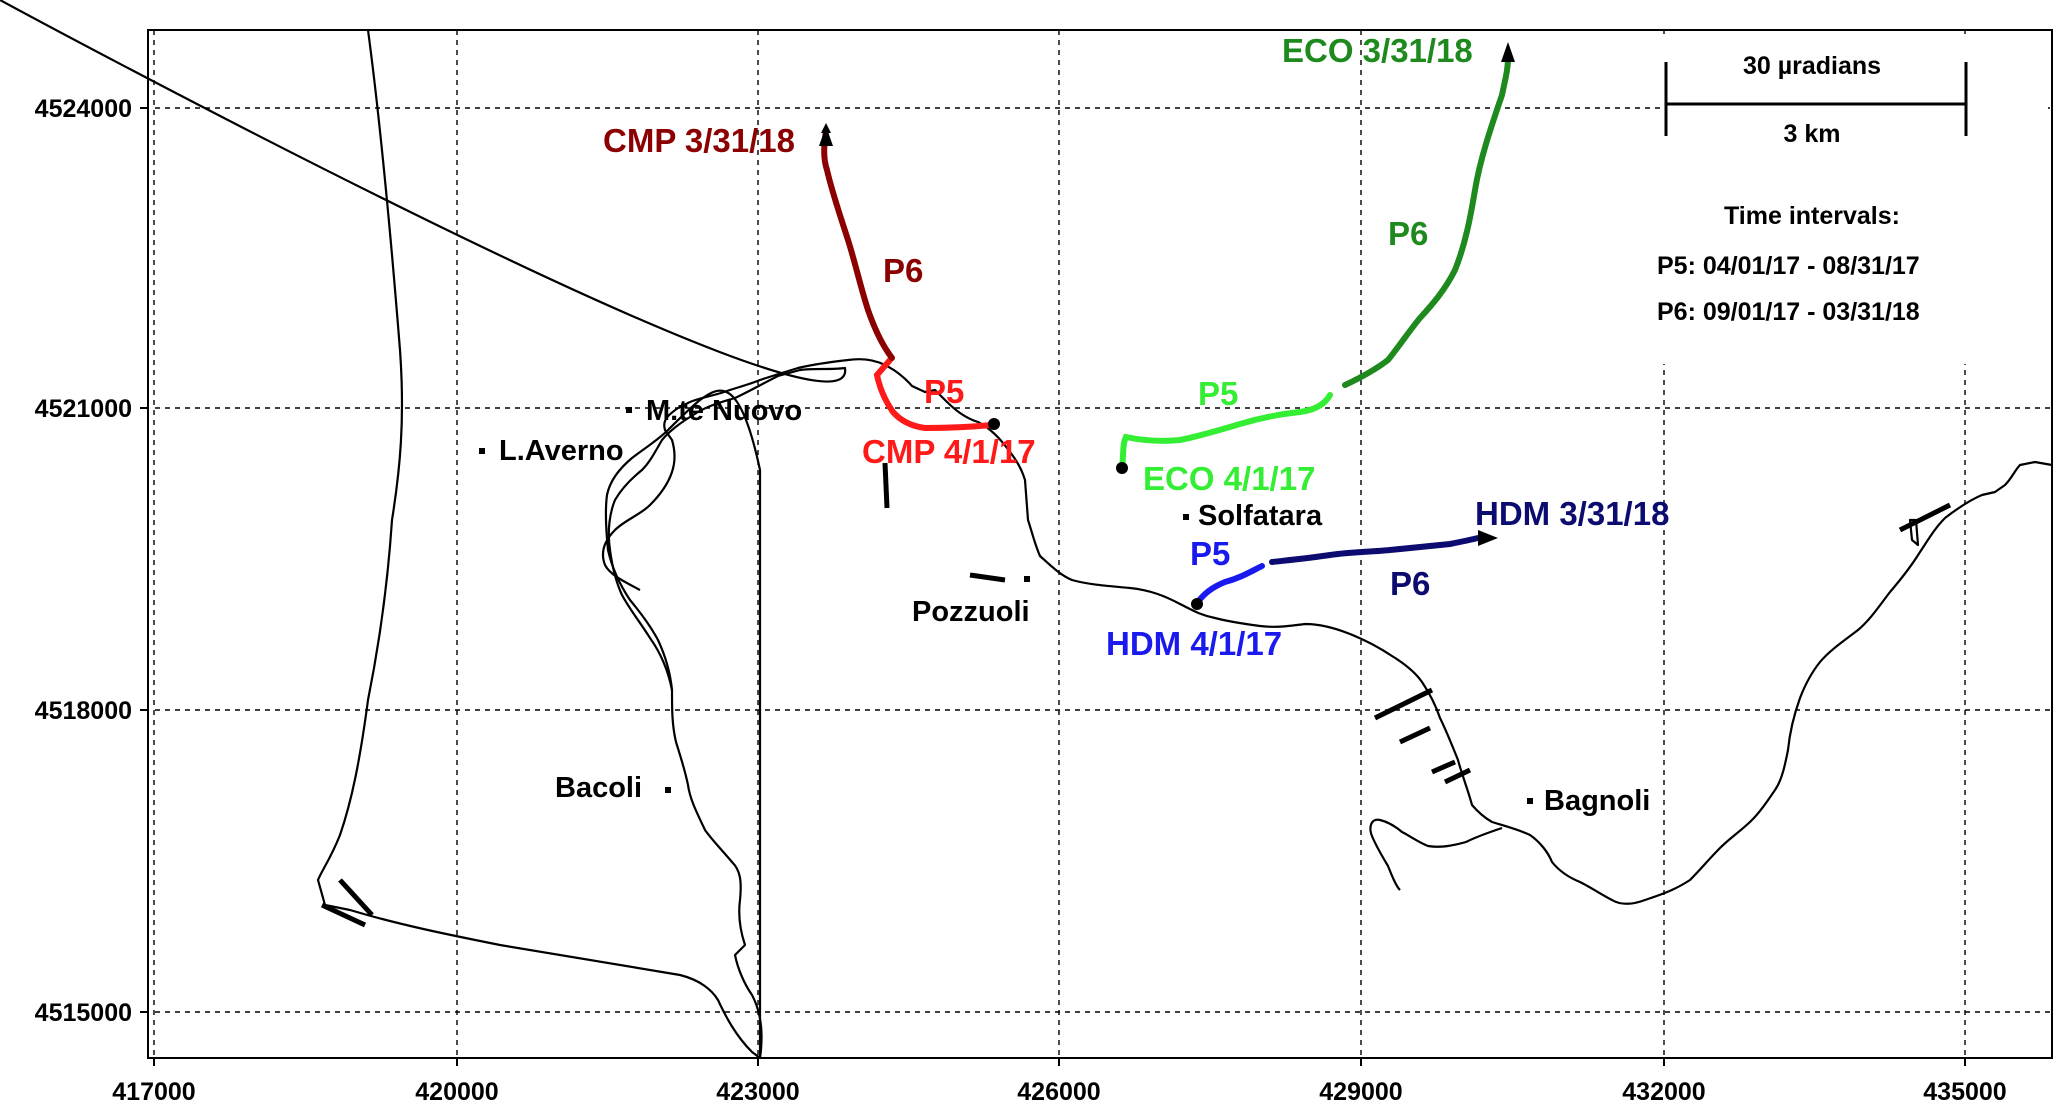  What do you see at coordinates (1194, 643) in the screenshot?
I see `hdm-start-label: HDM 4/1/17` at bounding box center [1194, 643].